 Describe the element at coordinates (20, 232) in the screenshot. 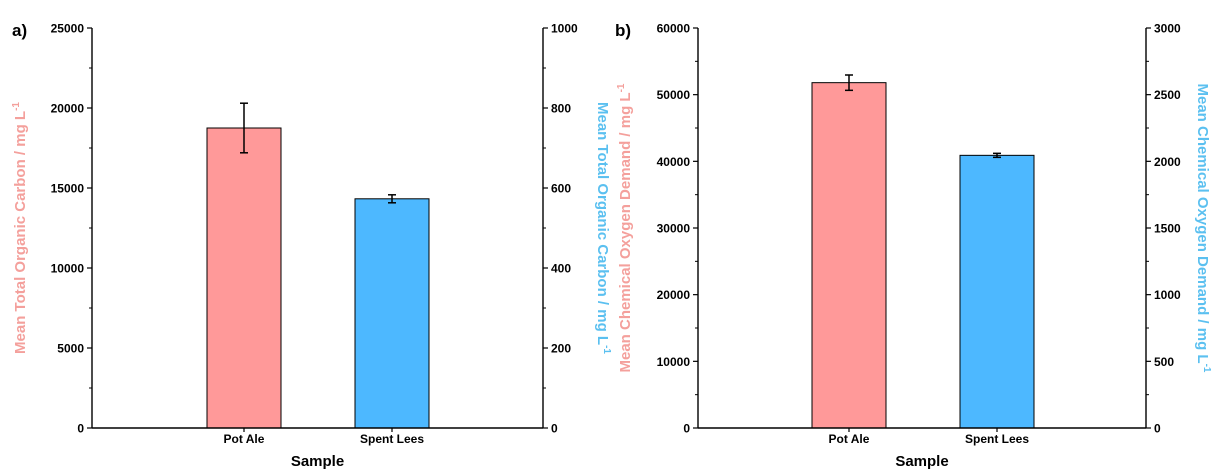

I see `y-axis-left-title-text: Mean Total Organic Carbon / mg L` at that location.